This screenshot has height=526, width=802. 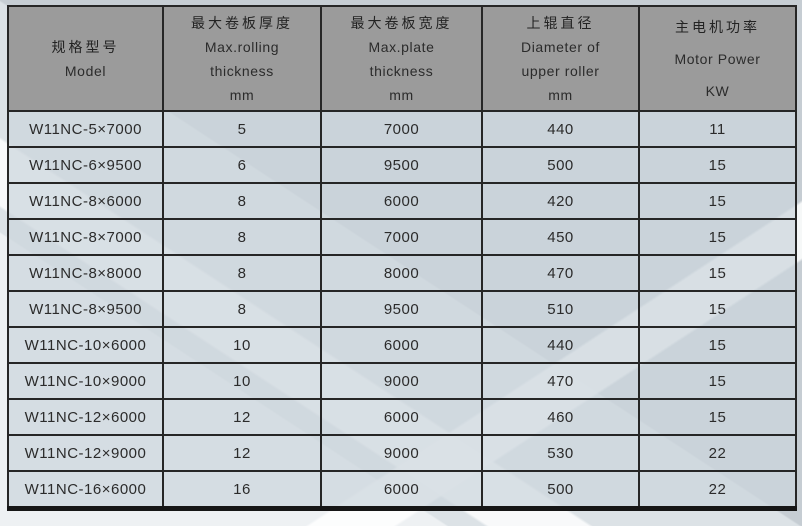 I want to click on cell-roller: 420, so click(x=560, y=201).